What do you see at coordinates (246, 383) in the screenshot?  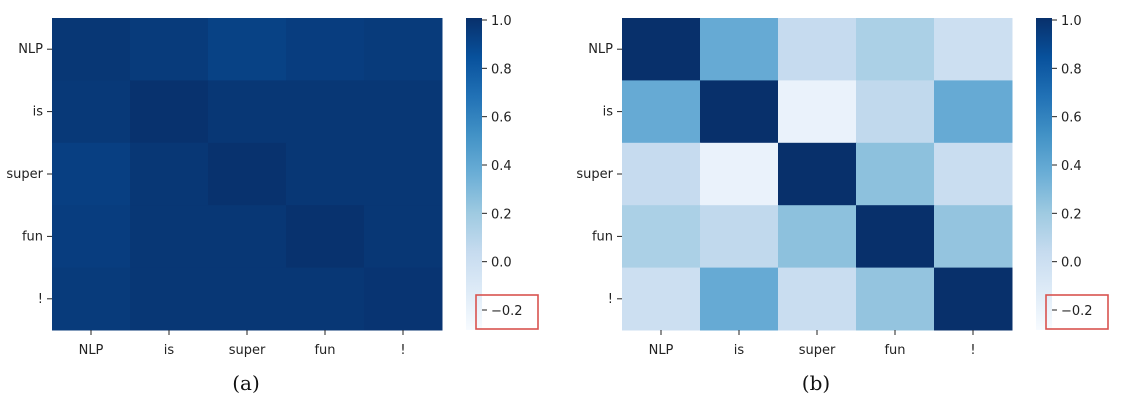 I see `panel-caption: (a)` at bounding box center [246, 383].